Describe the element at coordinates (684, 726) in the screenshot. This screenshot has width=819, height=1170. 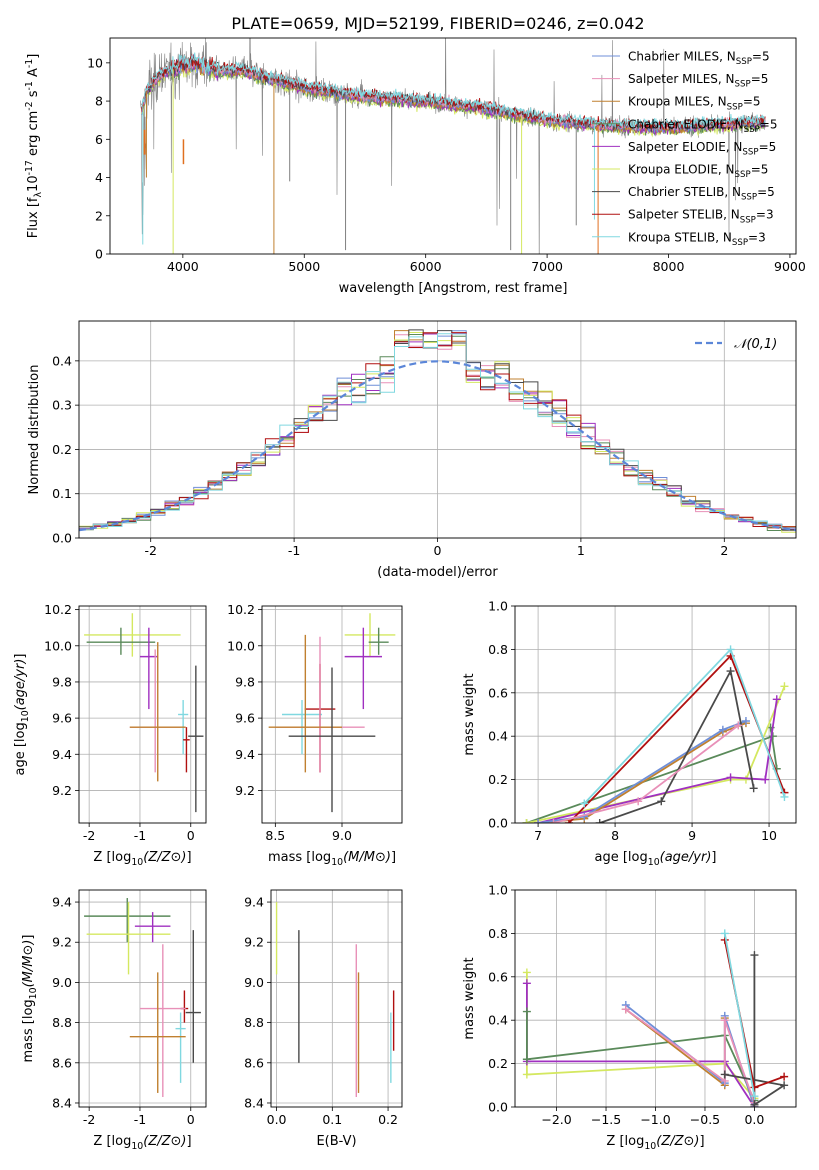
I see `massweight-vs-age-line` at that location.